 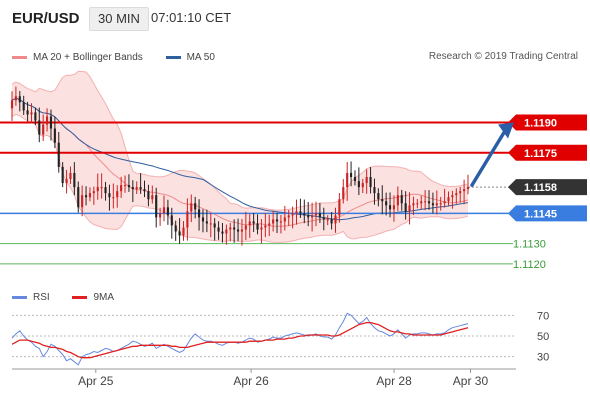 I want to click on copyright-label: Research © 2019 Trading Central, so click(x=503, y=56).